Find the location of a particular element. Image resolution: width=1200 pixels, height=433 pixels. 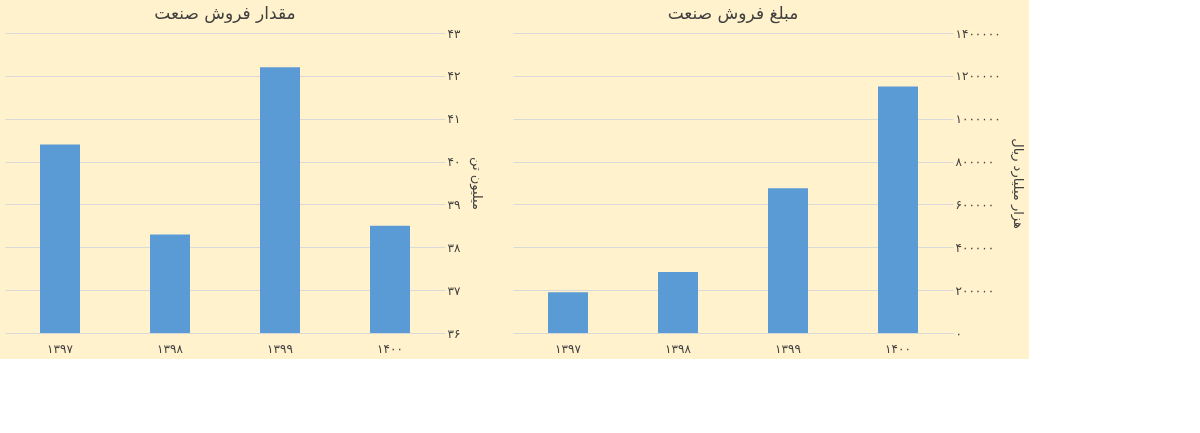

y-tick-label: ۶۰۰۰۰۰ is located at coordinates (975, 204).